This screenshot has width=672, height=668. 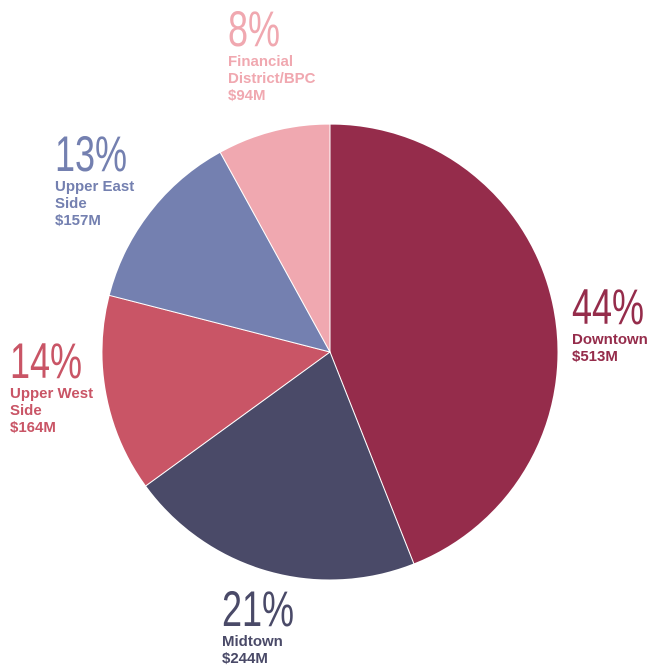 What do you see at coordinates (258, 609) in the screenshot?
I see `percent-label: 21%` at bounding box center [258, 609].